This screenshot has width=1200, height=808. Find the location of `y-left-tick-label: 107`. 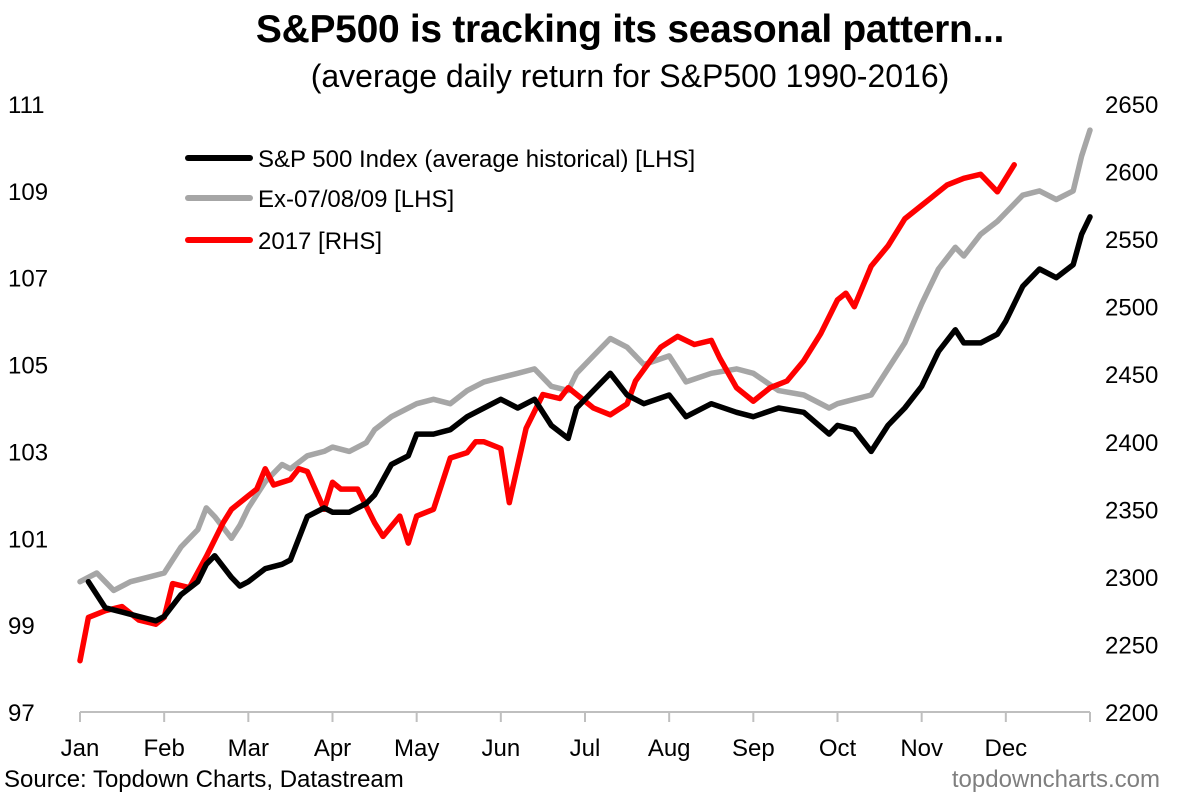

y-left-tick-label: 107 is located at coordinates (28, 279).